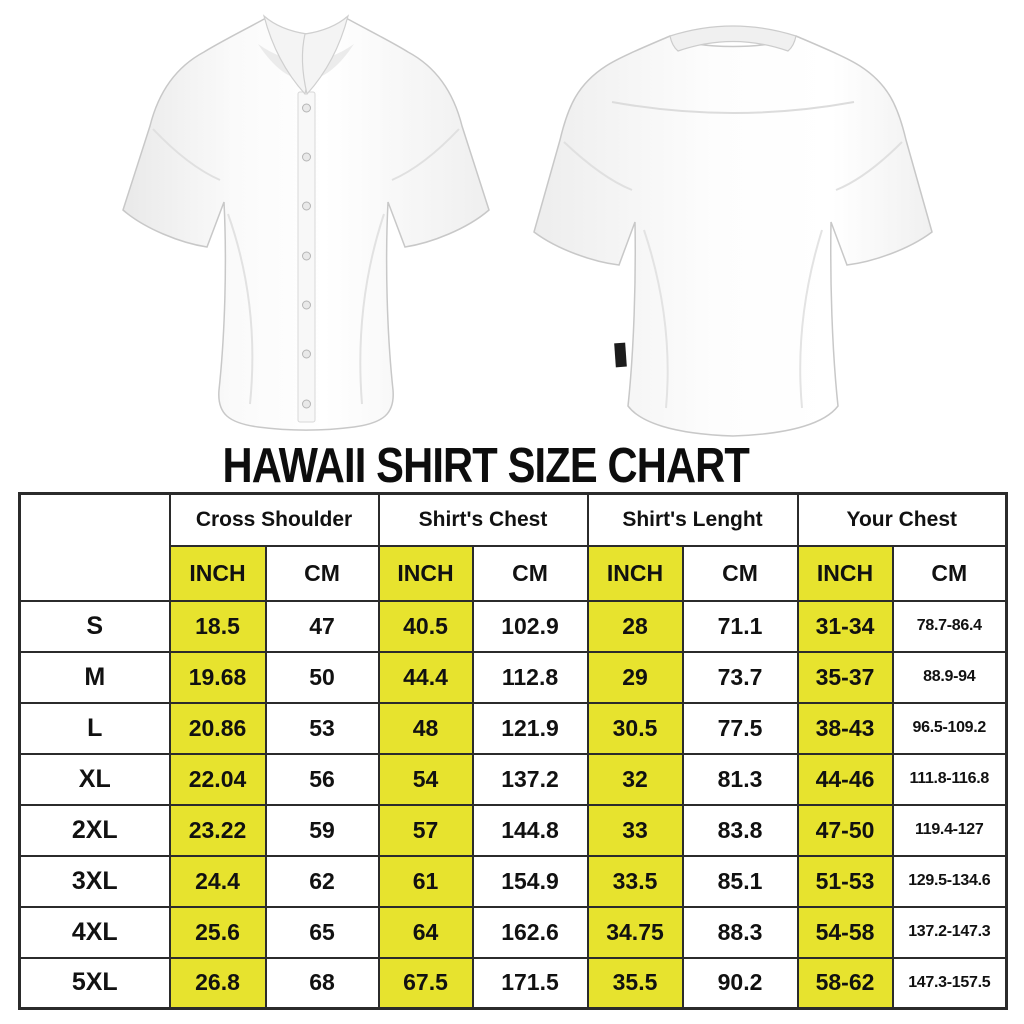 Image resolution: width=1024 pixels, height=1024 pixels. What do you see at coordinates (740, 881) in the screenshot?
I see `size-value-cell: 85.1` at bounding box center [740, 881].